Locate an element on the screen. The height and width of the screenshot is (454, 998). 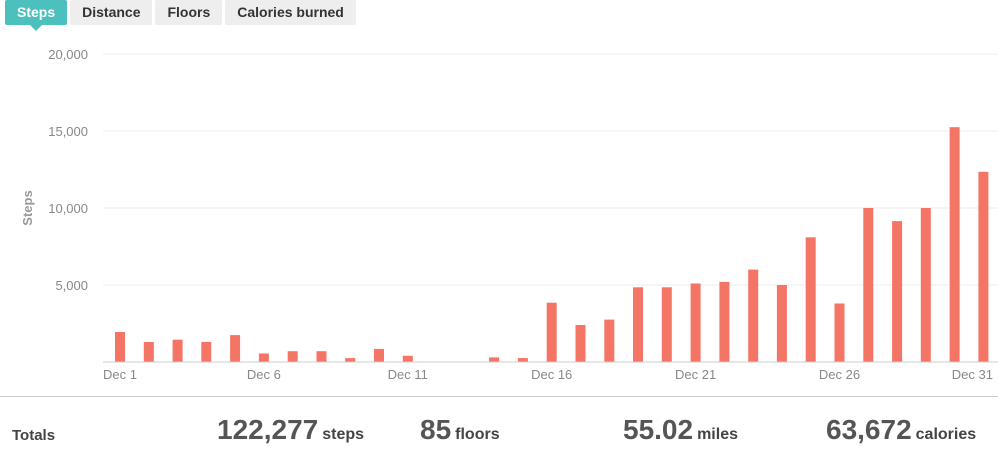
x-axis-ticks: Dec 1 Dec 6 Dec 11 Dec 16 Dec 21 Dec 26 Dec 31 is located at coordinates (548, 374).